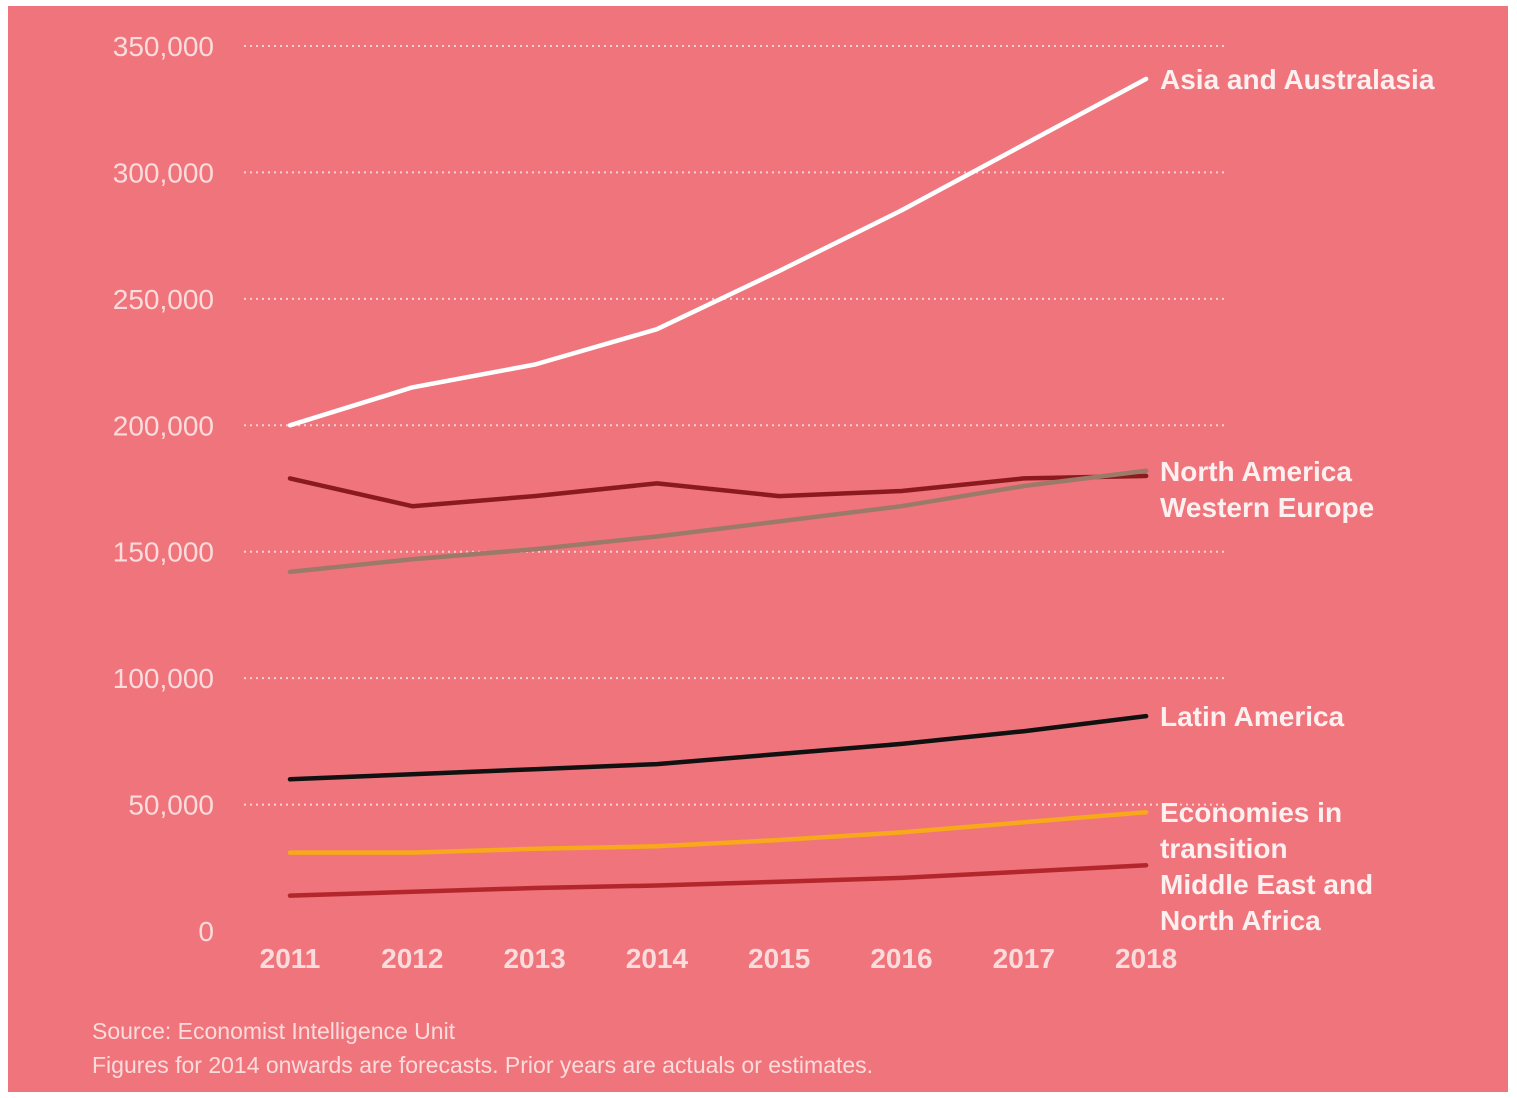 The height and width of the screenshot is (1098, 1517). What do you see at coordinates (163, 172) in the screenshot?
I see `y-tick-label: 300,000` at bounding box center [163, 172].